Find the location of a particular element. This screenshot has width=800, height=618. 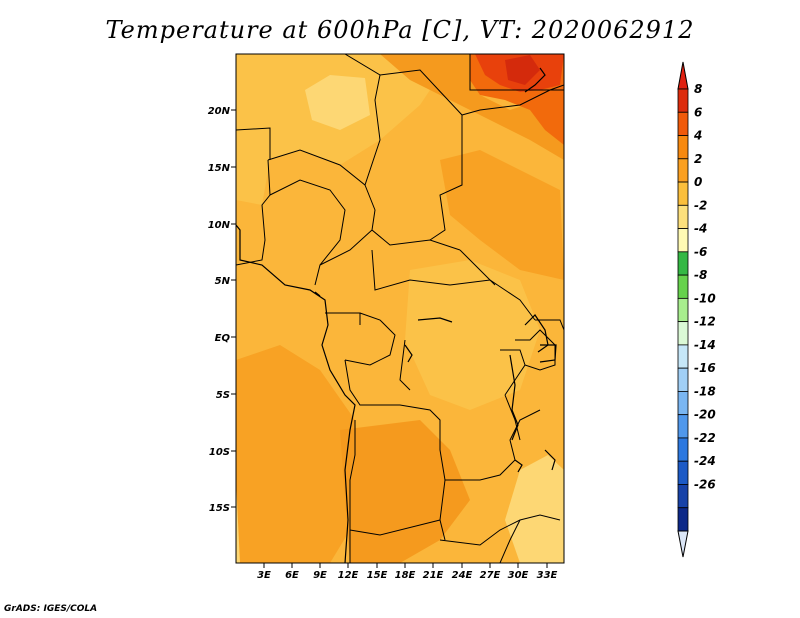

colorbar-label: 4 is located at coordinates (697, 136).